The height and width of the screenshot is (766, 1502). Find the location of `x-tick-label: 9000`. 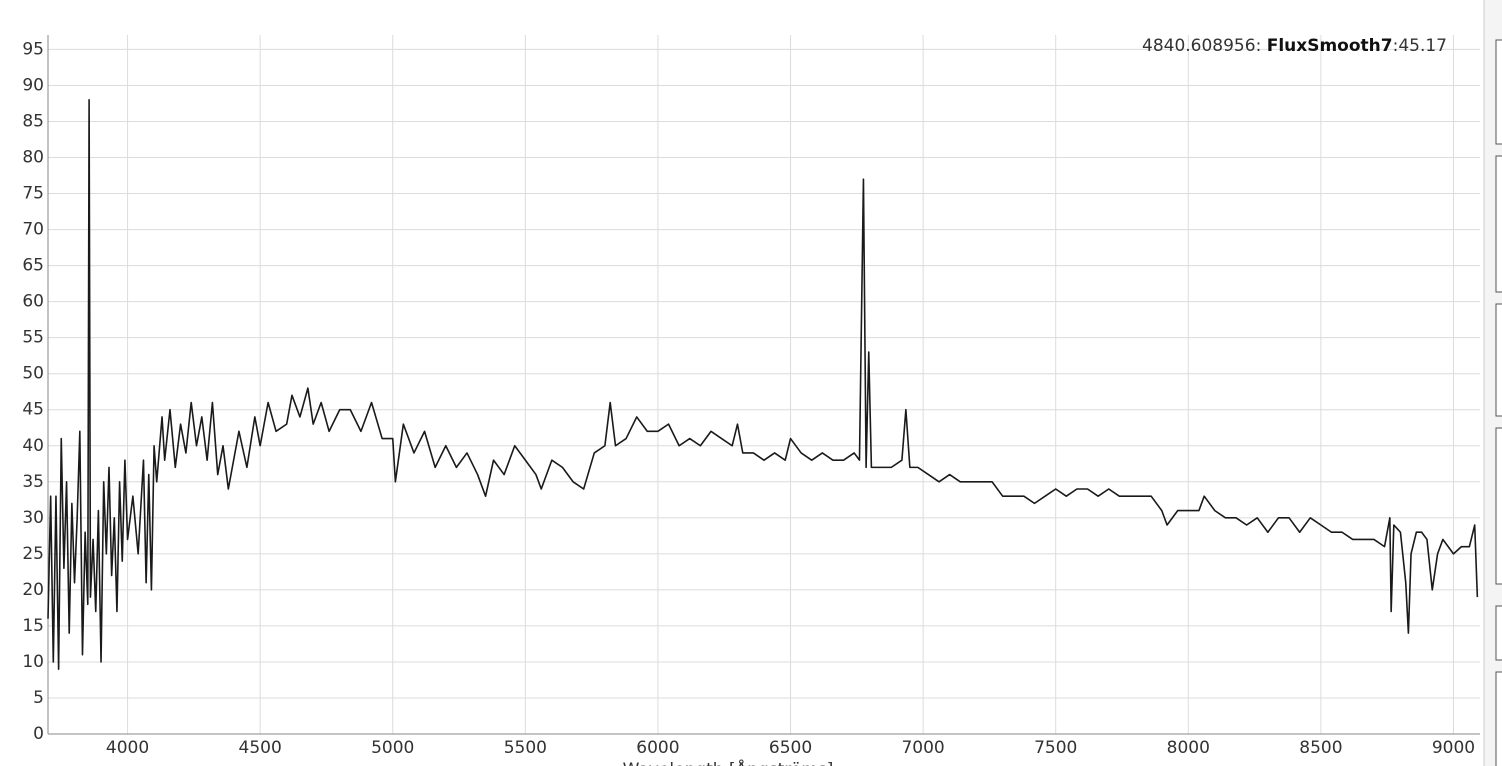

x-tick-label: 9000 is located at coordinates (1453, 748).